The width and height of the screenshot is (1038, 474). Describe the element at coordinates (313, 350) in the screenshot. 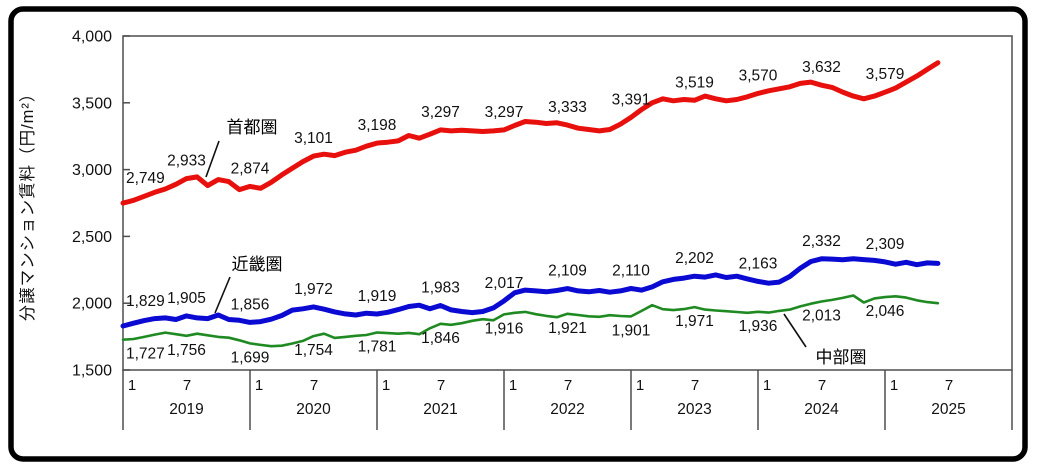

I see `value-label-2: 1,754` at that location.